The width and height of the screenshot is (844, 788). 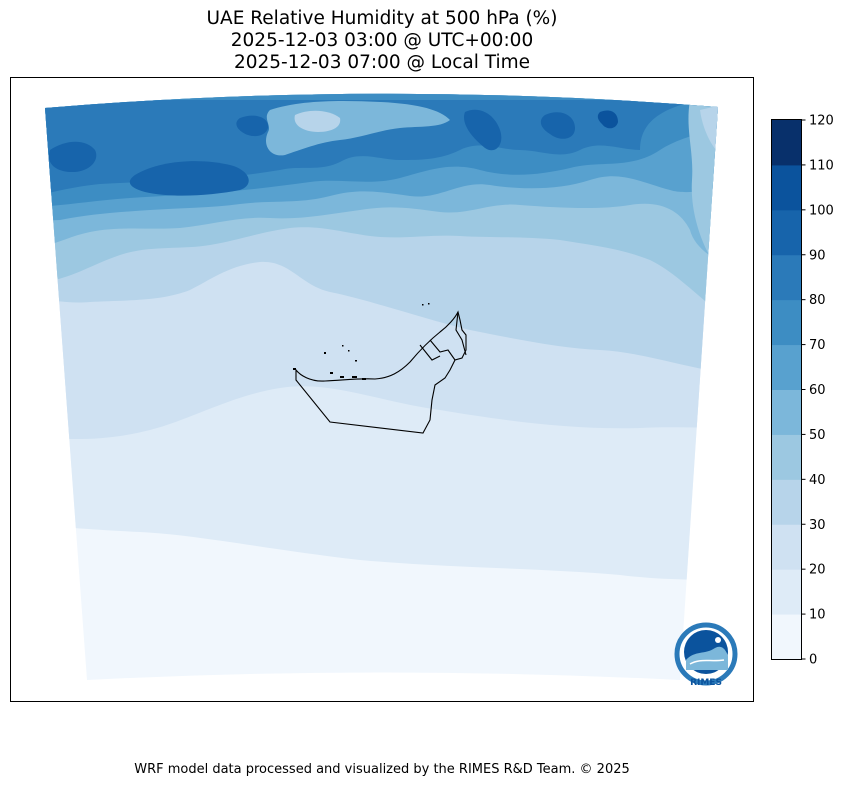 What do you see at coordinates (817, 525) in the screenshot?
I see `colorbar-tick-label: 30` at bounding box center [817, 525].